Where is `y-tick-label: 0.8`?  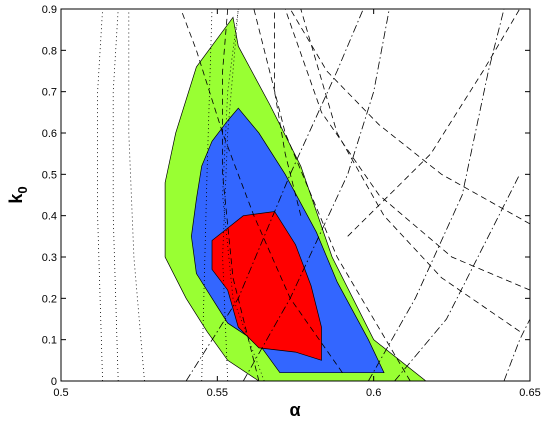
y-tick-label: 0.8 is located at coordinates (49, 51).